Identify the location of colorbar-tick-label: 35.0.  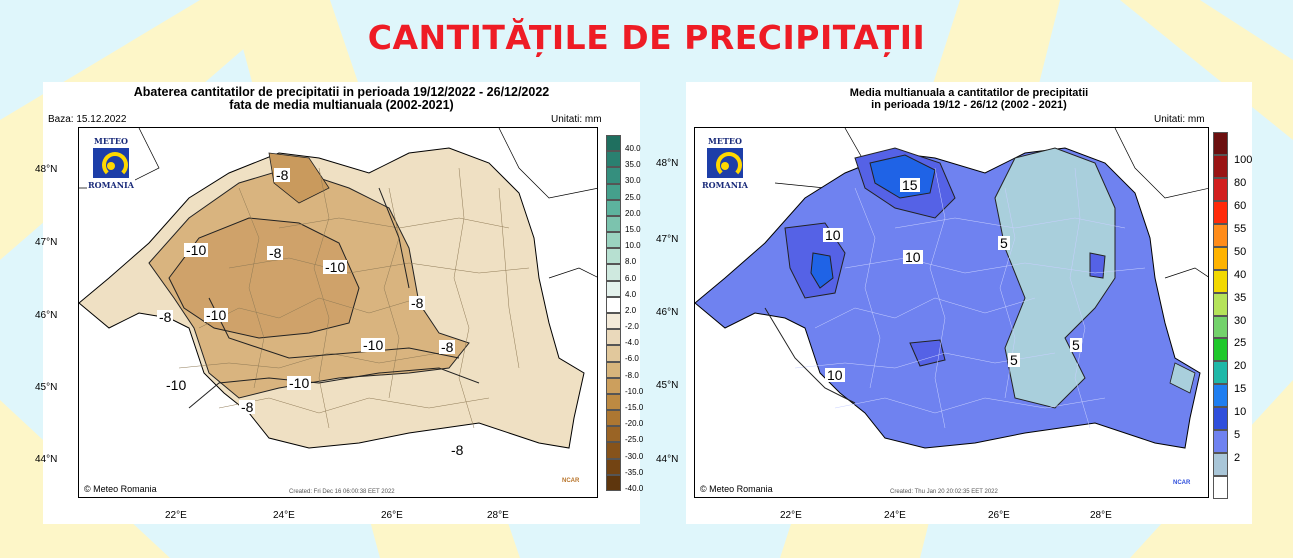
(633, 165).